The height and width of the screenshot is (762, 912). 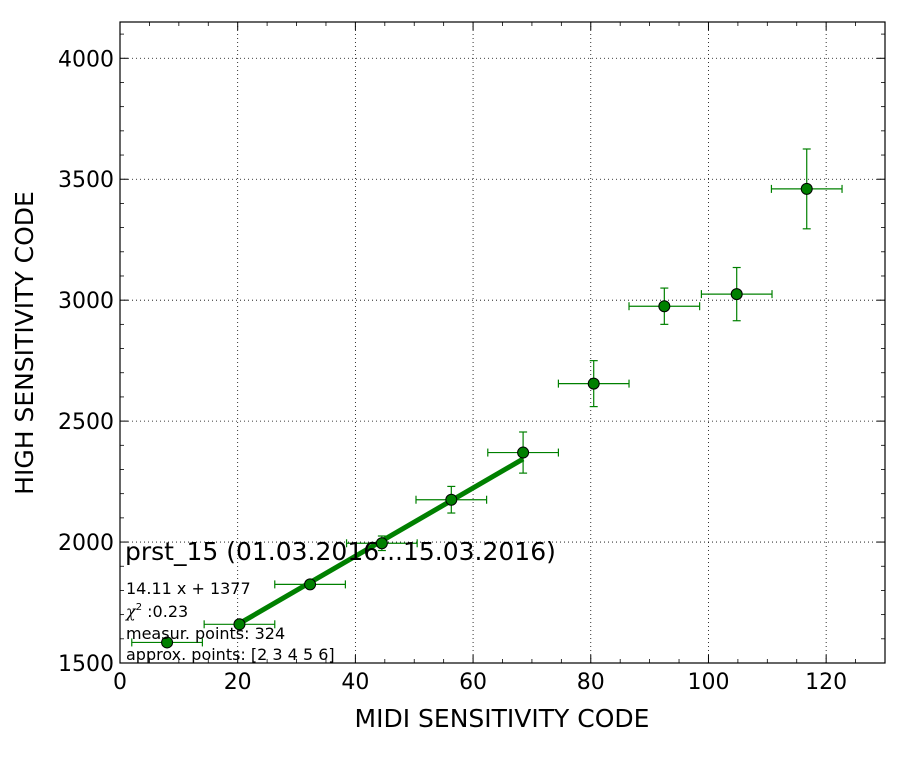 I want to click on x-tick-label: 60, so click(x=473, y=682).